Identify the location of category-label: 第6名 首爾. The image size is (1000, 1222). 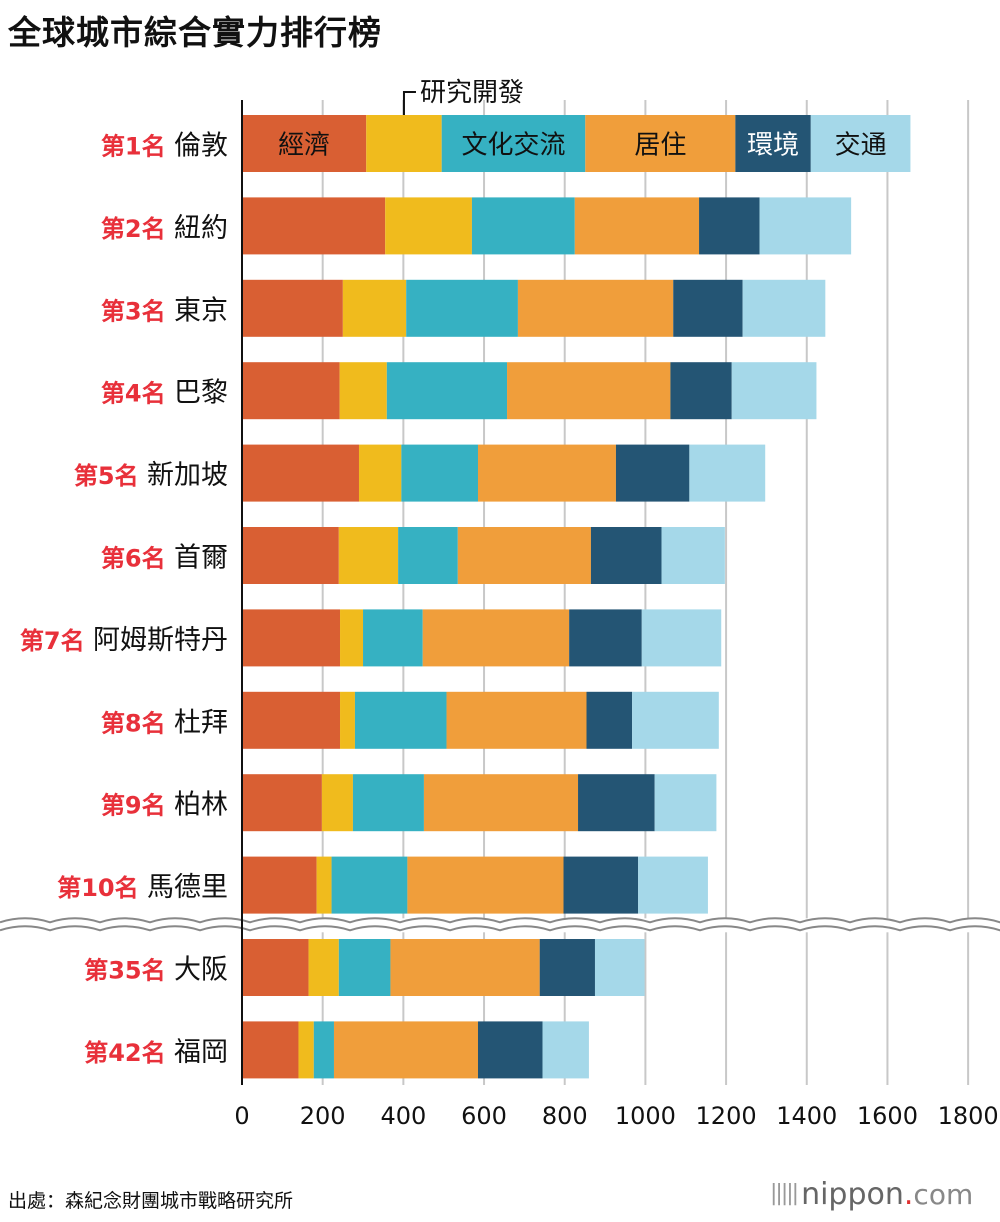
(164, 558).